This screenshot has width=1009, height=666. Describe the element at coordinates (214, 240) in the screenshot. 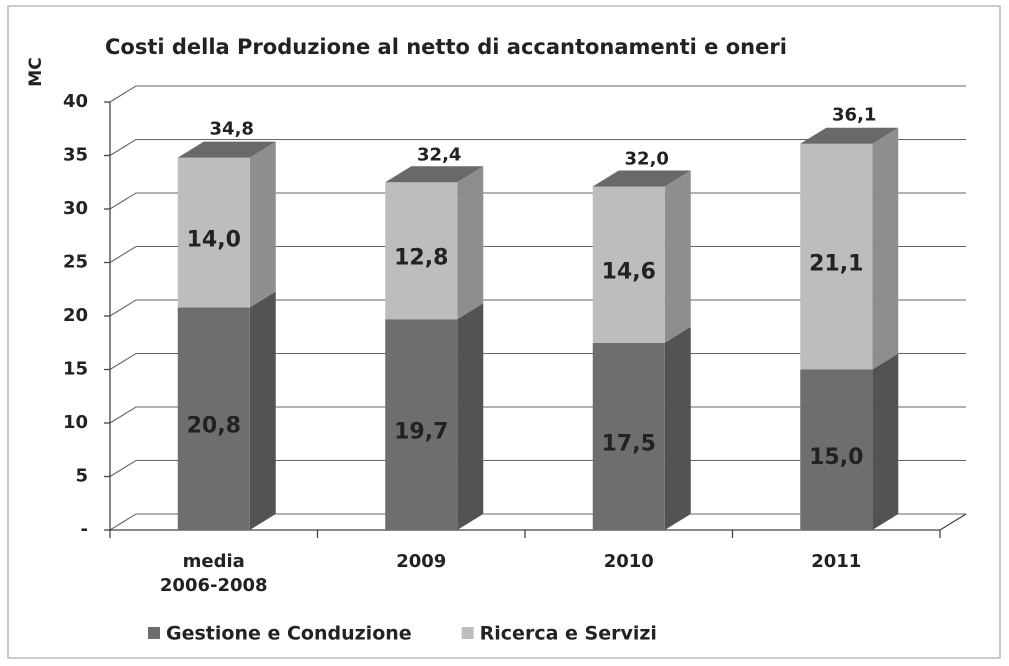

I see `value-label: 14,0` at that location.